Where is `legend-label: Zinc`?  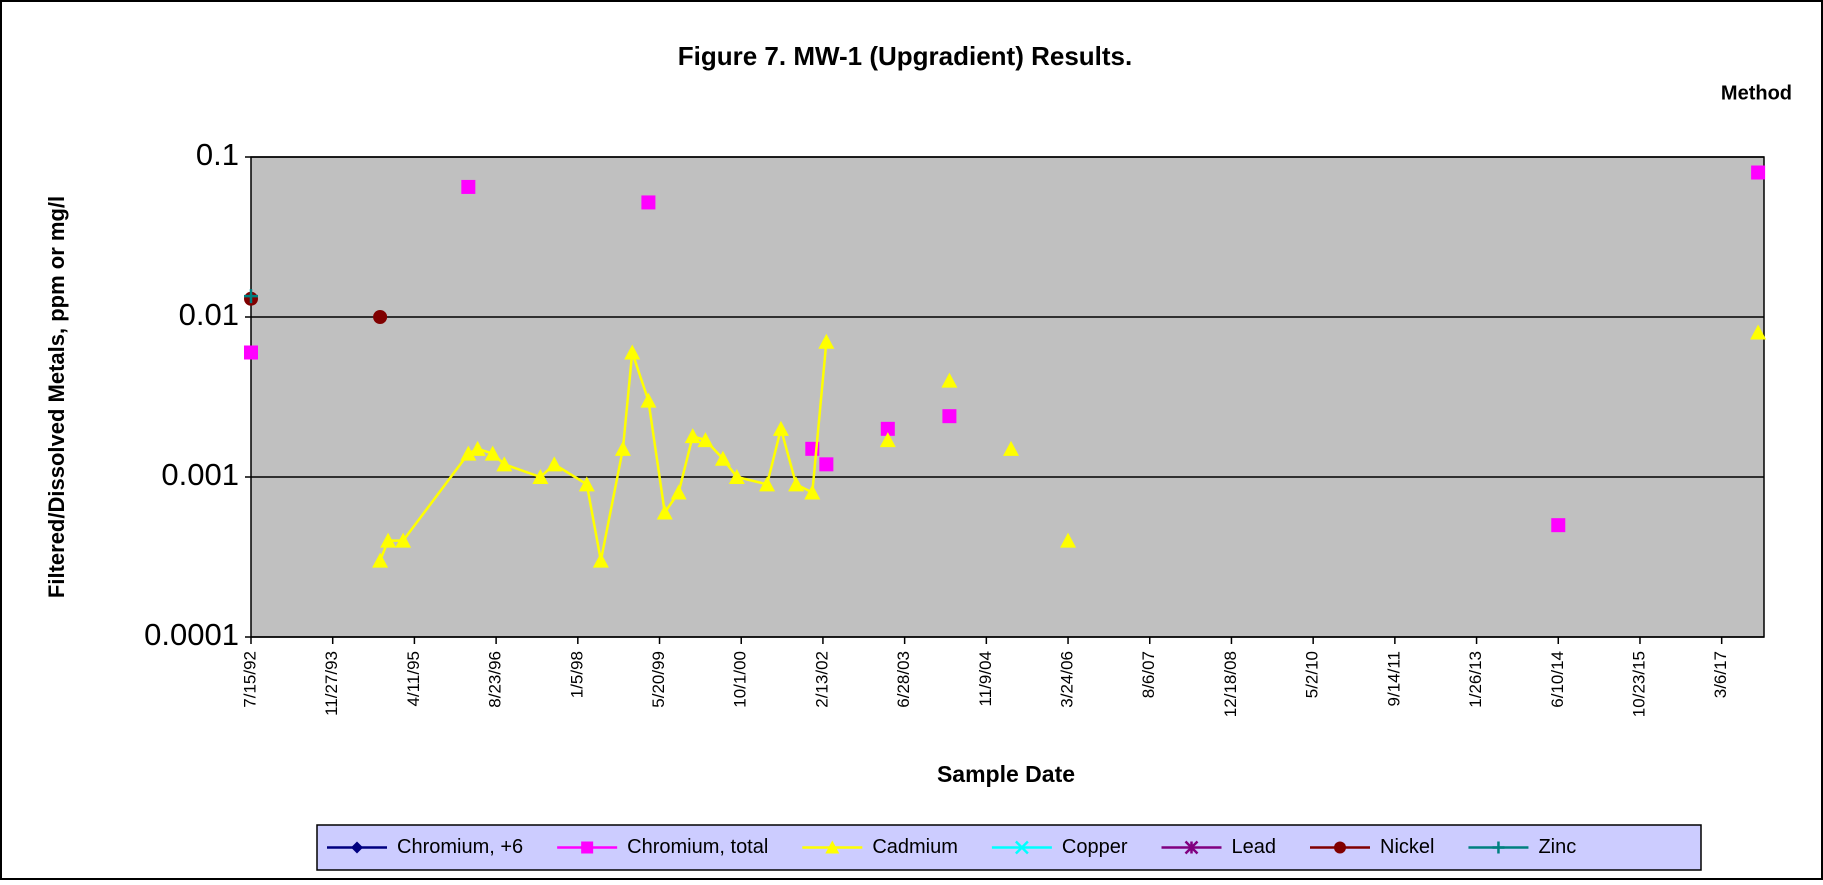
legend-label: Zinc is located at coordinates (1557, 847).